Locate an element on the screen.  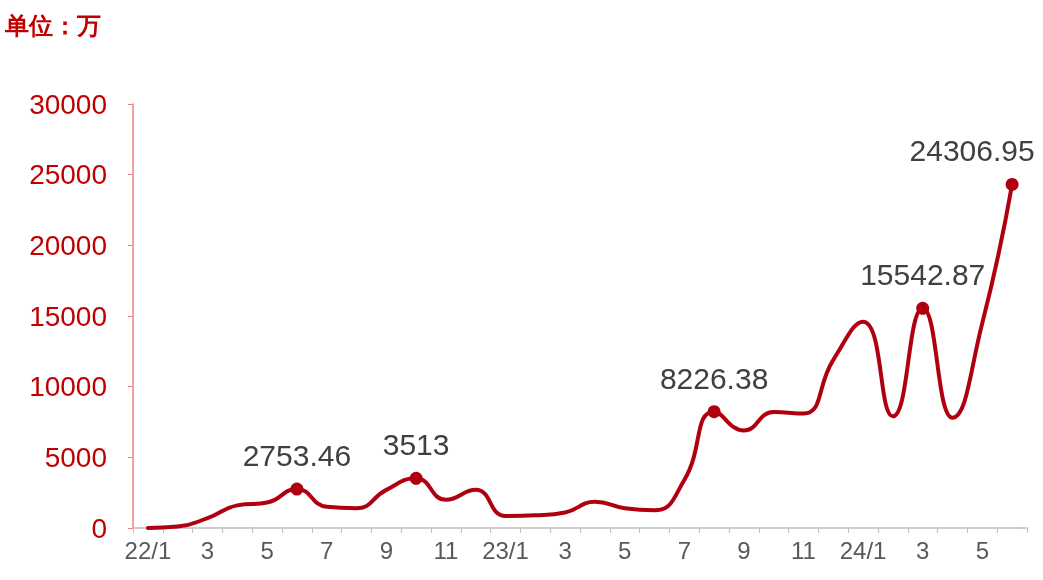
data-label: 15542.87 is located at coordinates (923, 275).